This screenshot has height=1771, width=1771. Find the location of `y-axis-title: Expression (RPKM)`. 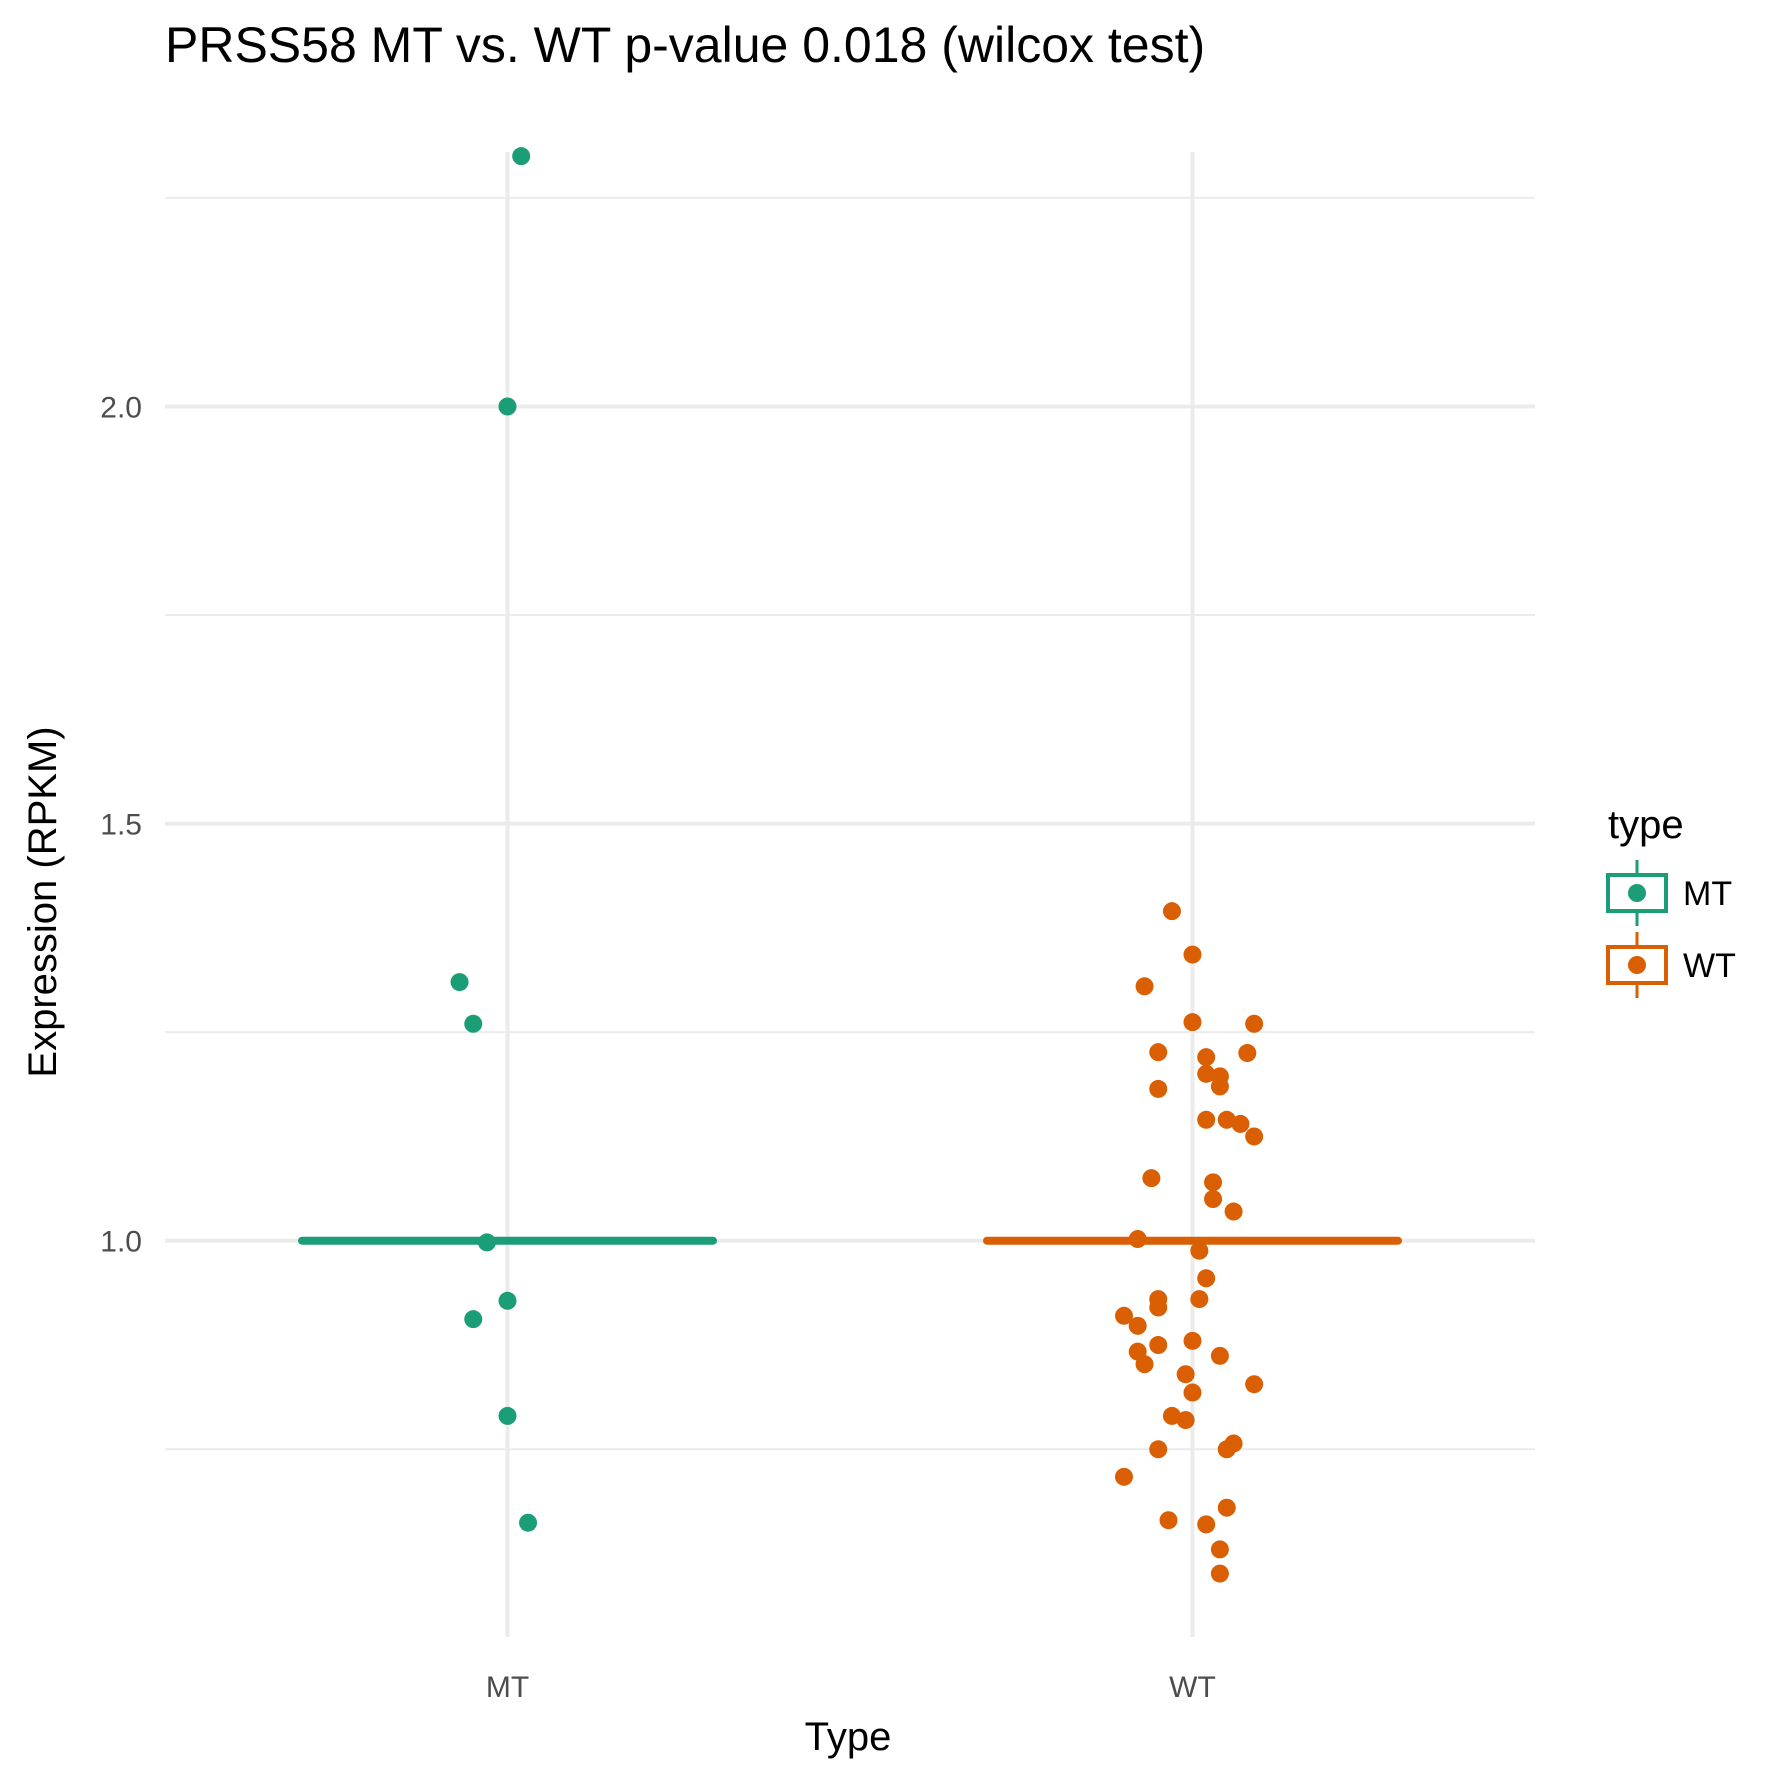

y-axis-title: Expression (RPKM) is located at coordinates (43, 901).